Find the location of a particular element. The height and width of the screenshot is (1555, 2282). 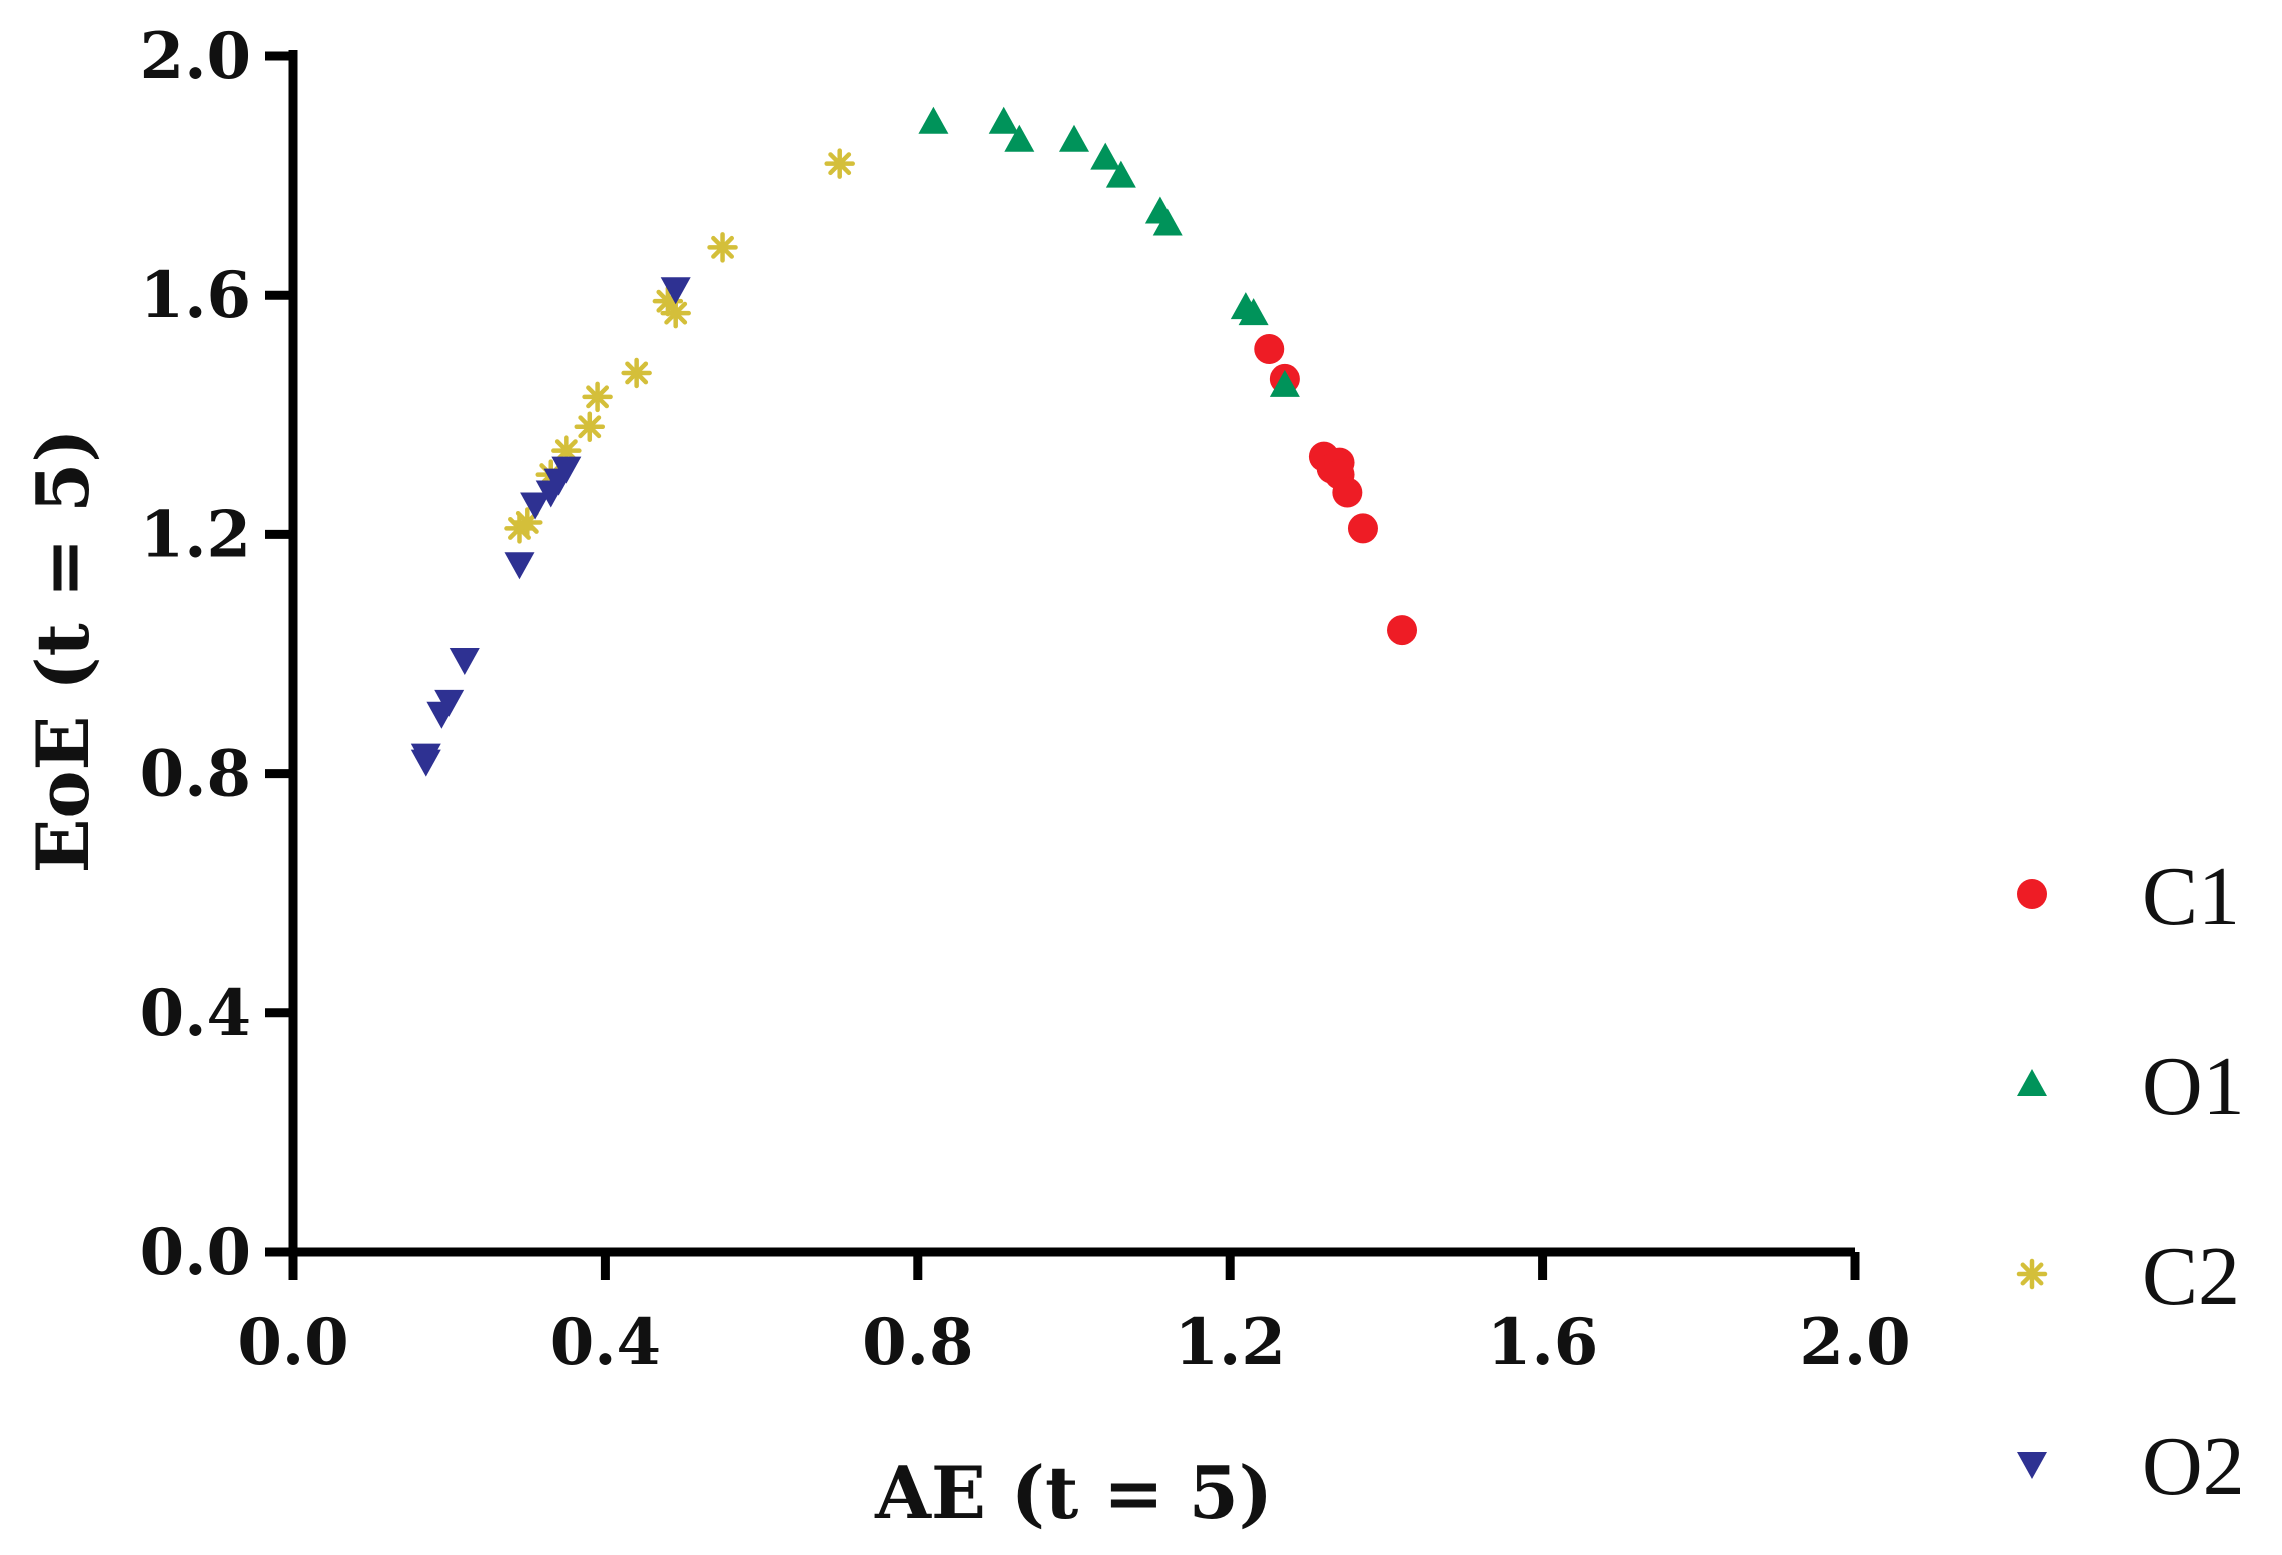

x-tick-label: 0.0 is located at coordinates (292, 1342).